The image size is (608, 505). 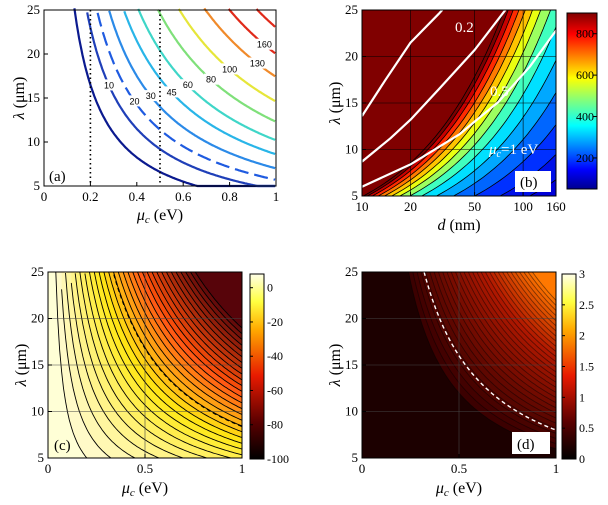 I want to click on panel-c-xlabel: μc (eV), so click(x=144, y=489).